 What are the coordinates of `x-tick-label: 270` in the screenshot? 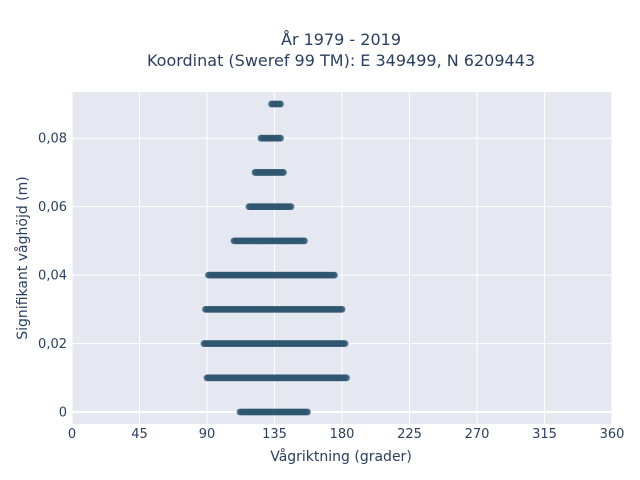 It's located at (477, 434).